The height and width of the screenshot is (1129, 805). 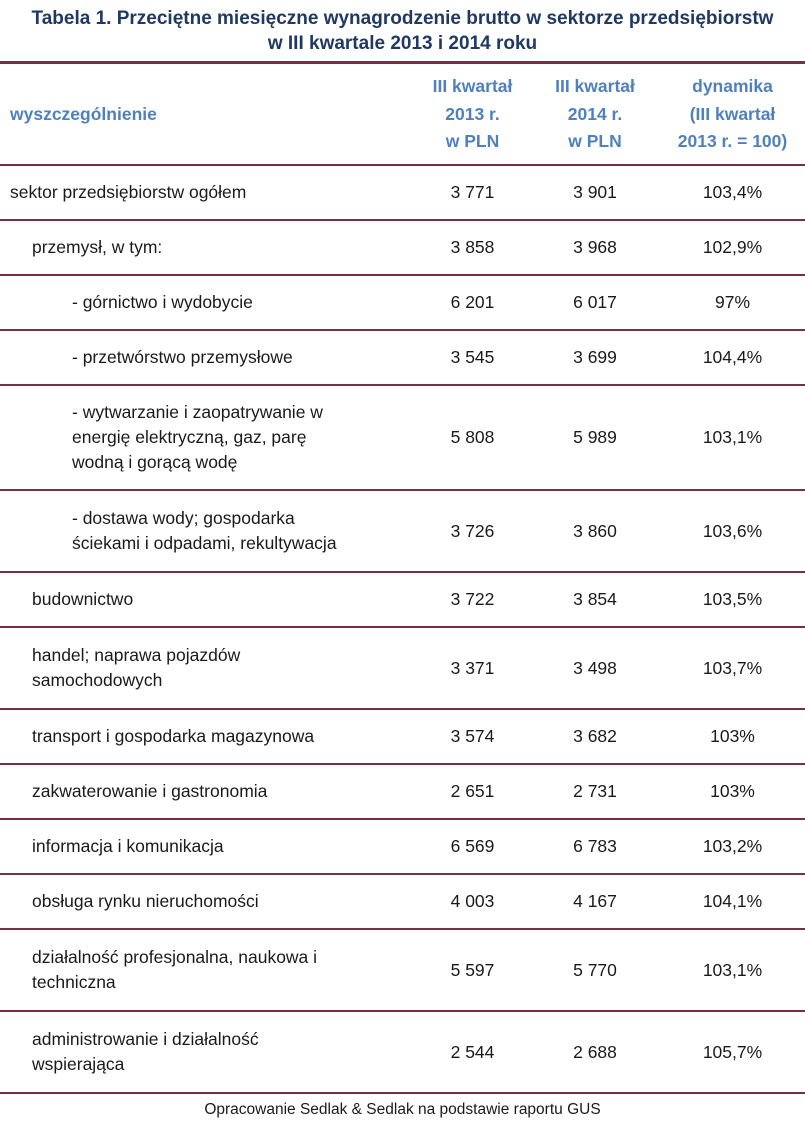 What do you see at coordinates (97, 246) in the screenshot?
I see `row-label: przemysł, w tym:` at bounding box center [97, 246].